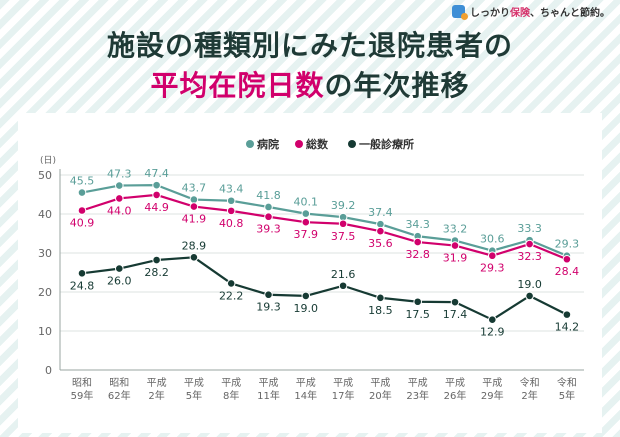 Image resolution: width=620 pixels, height=437 pixels. Describe the element at coordinates (268, 144) in the screenshot. I see `legend-label: 病院` at that location.